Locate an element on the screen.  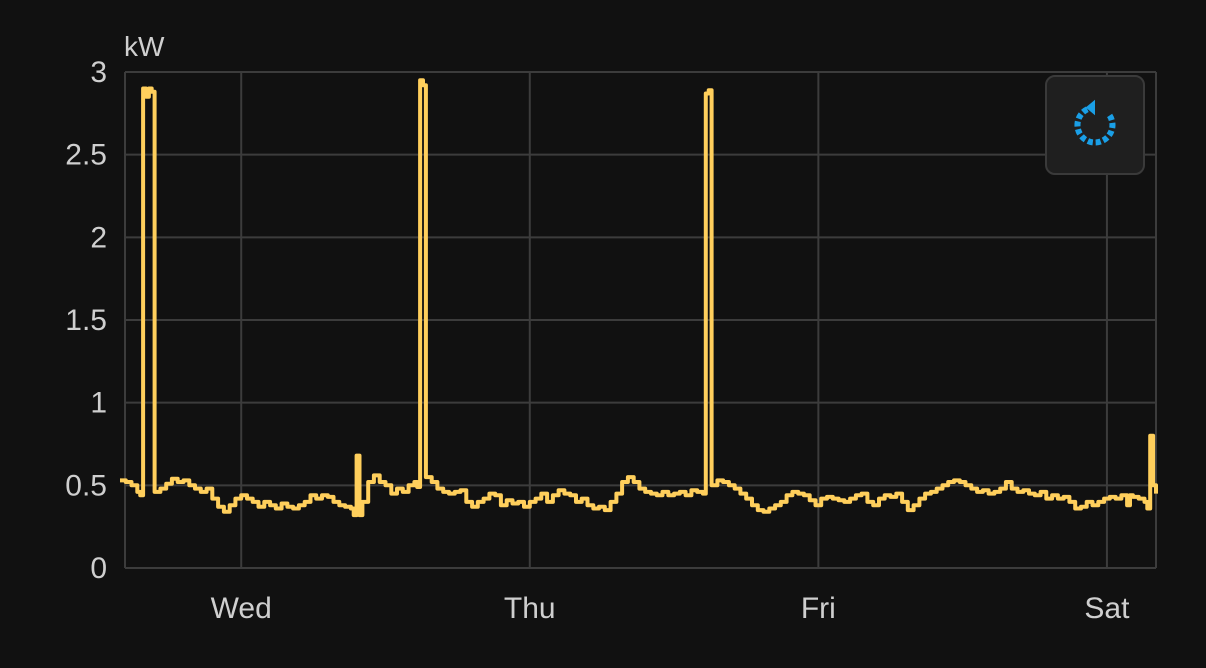
reset-zoom-icon is located at coordinates (1095, 122).